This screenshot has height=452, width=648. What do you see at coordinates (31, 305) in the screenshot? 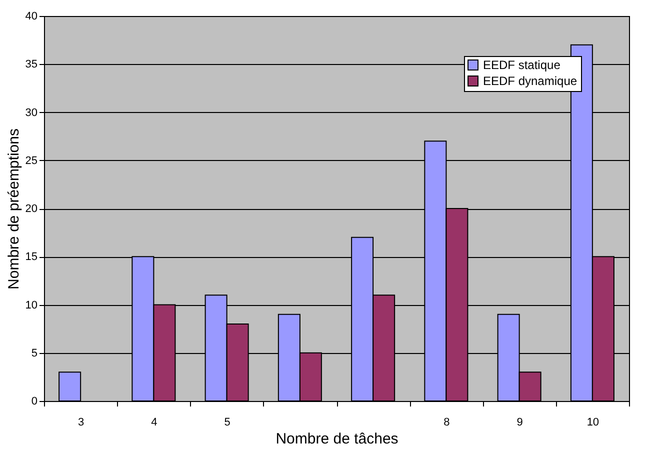
I see `y-tick-label: 10` at bounding box center [31, 305].